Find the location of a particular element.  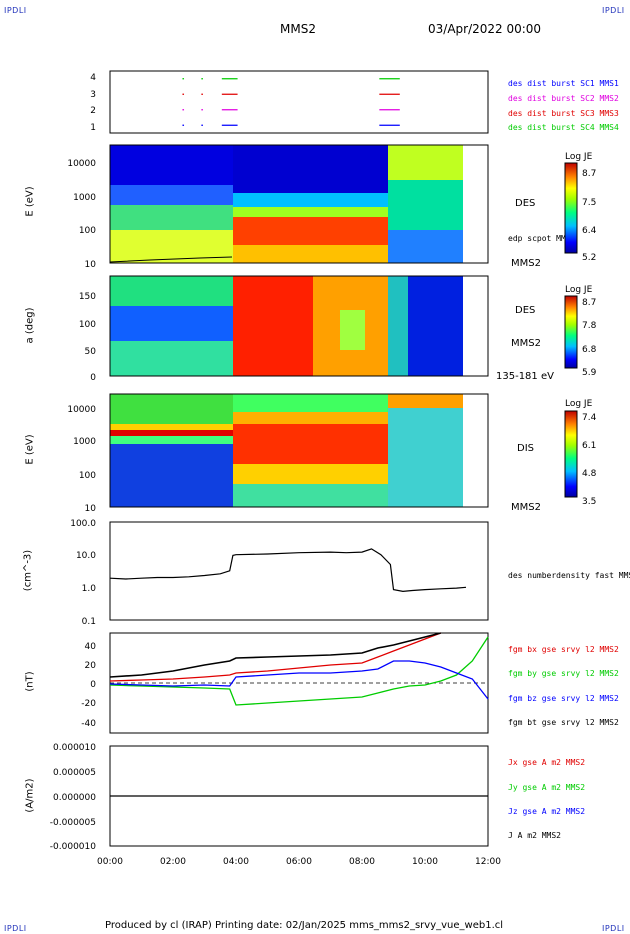

xtick-0600: 06:00 is located at coordinates (299, 862).